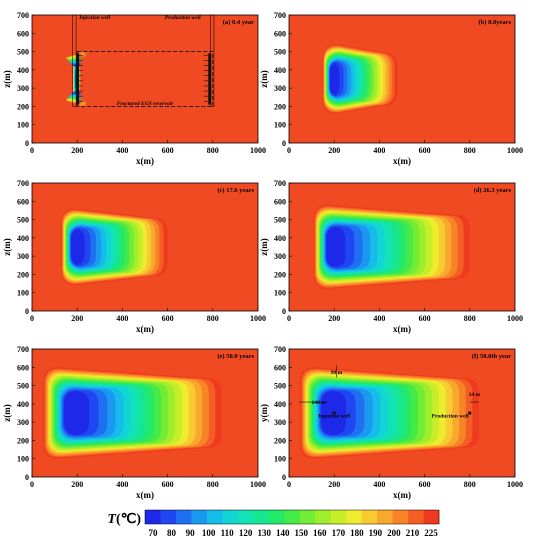 This screenshot has width=550, height=544. What do you see at coordinates (515, 150) in the screenshot?
I see `x-tick-label: 1000` at bounding box center [515, 150].